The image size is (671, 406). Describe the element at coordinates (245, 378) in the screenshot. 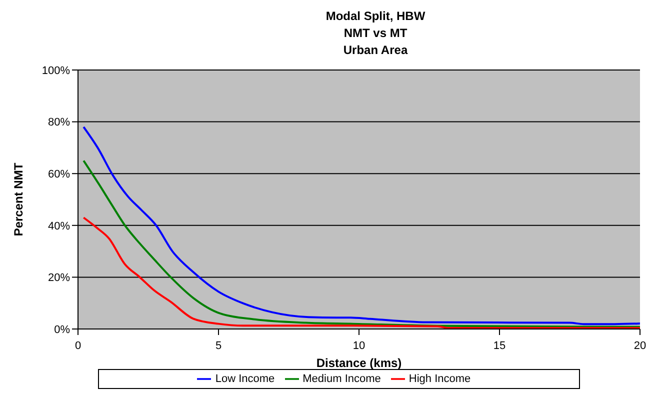

I see `legend-label: Low Income` at that location.